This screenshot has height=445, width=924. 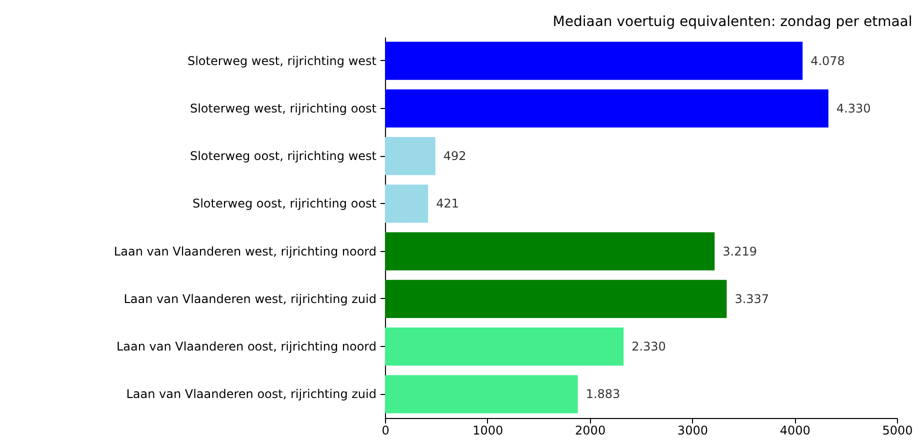 I want to click on data-label: 492, so click(x=454, y=156).